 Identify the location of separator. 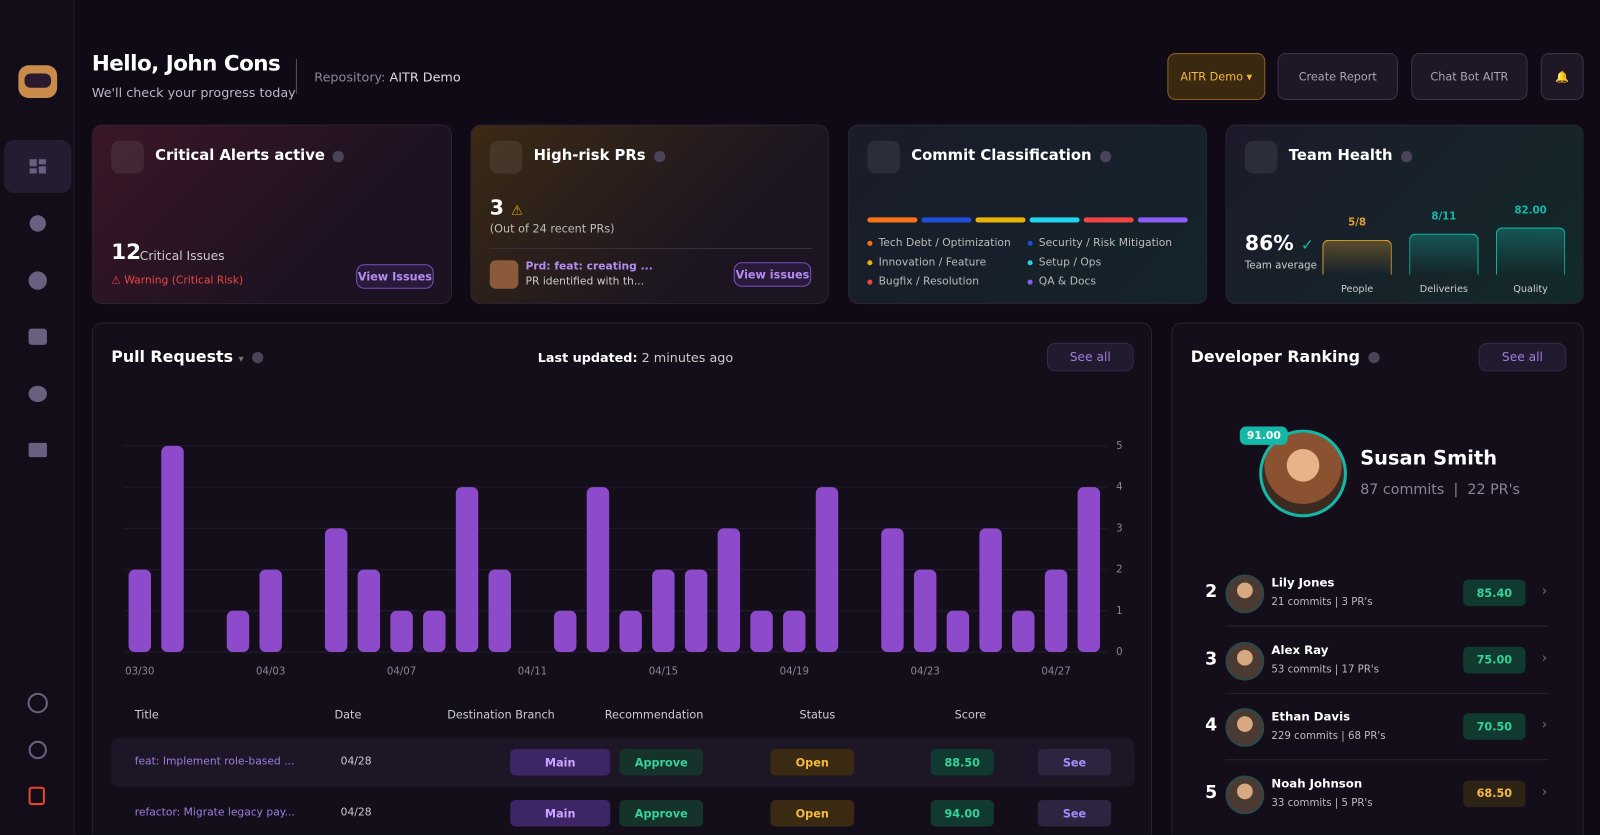
(651, 248).